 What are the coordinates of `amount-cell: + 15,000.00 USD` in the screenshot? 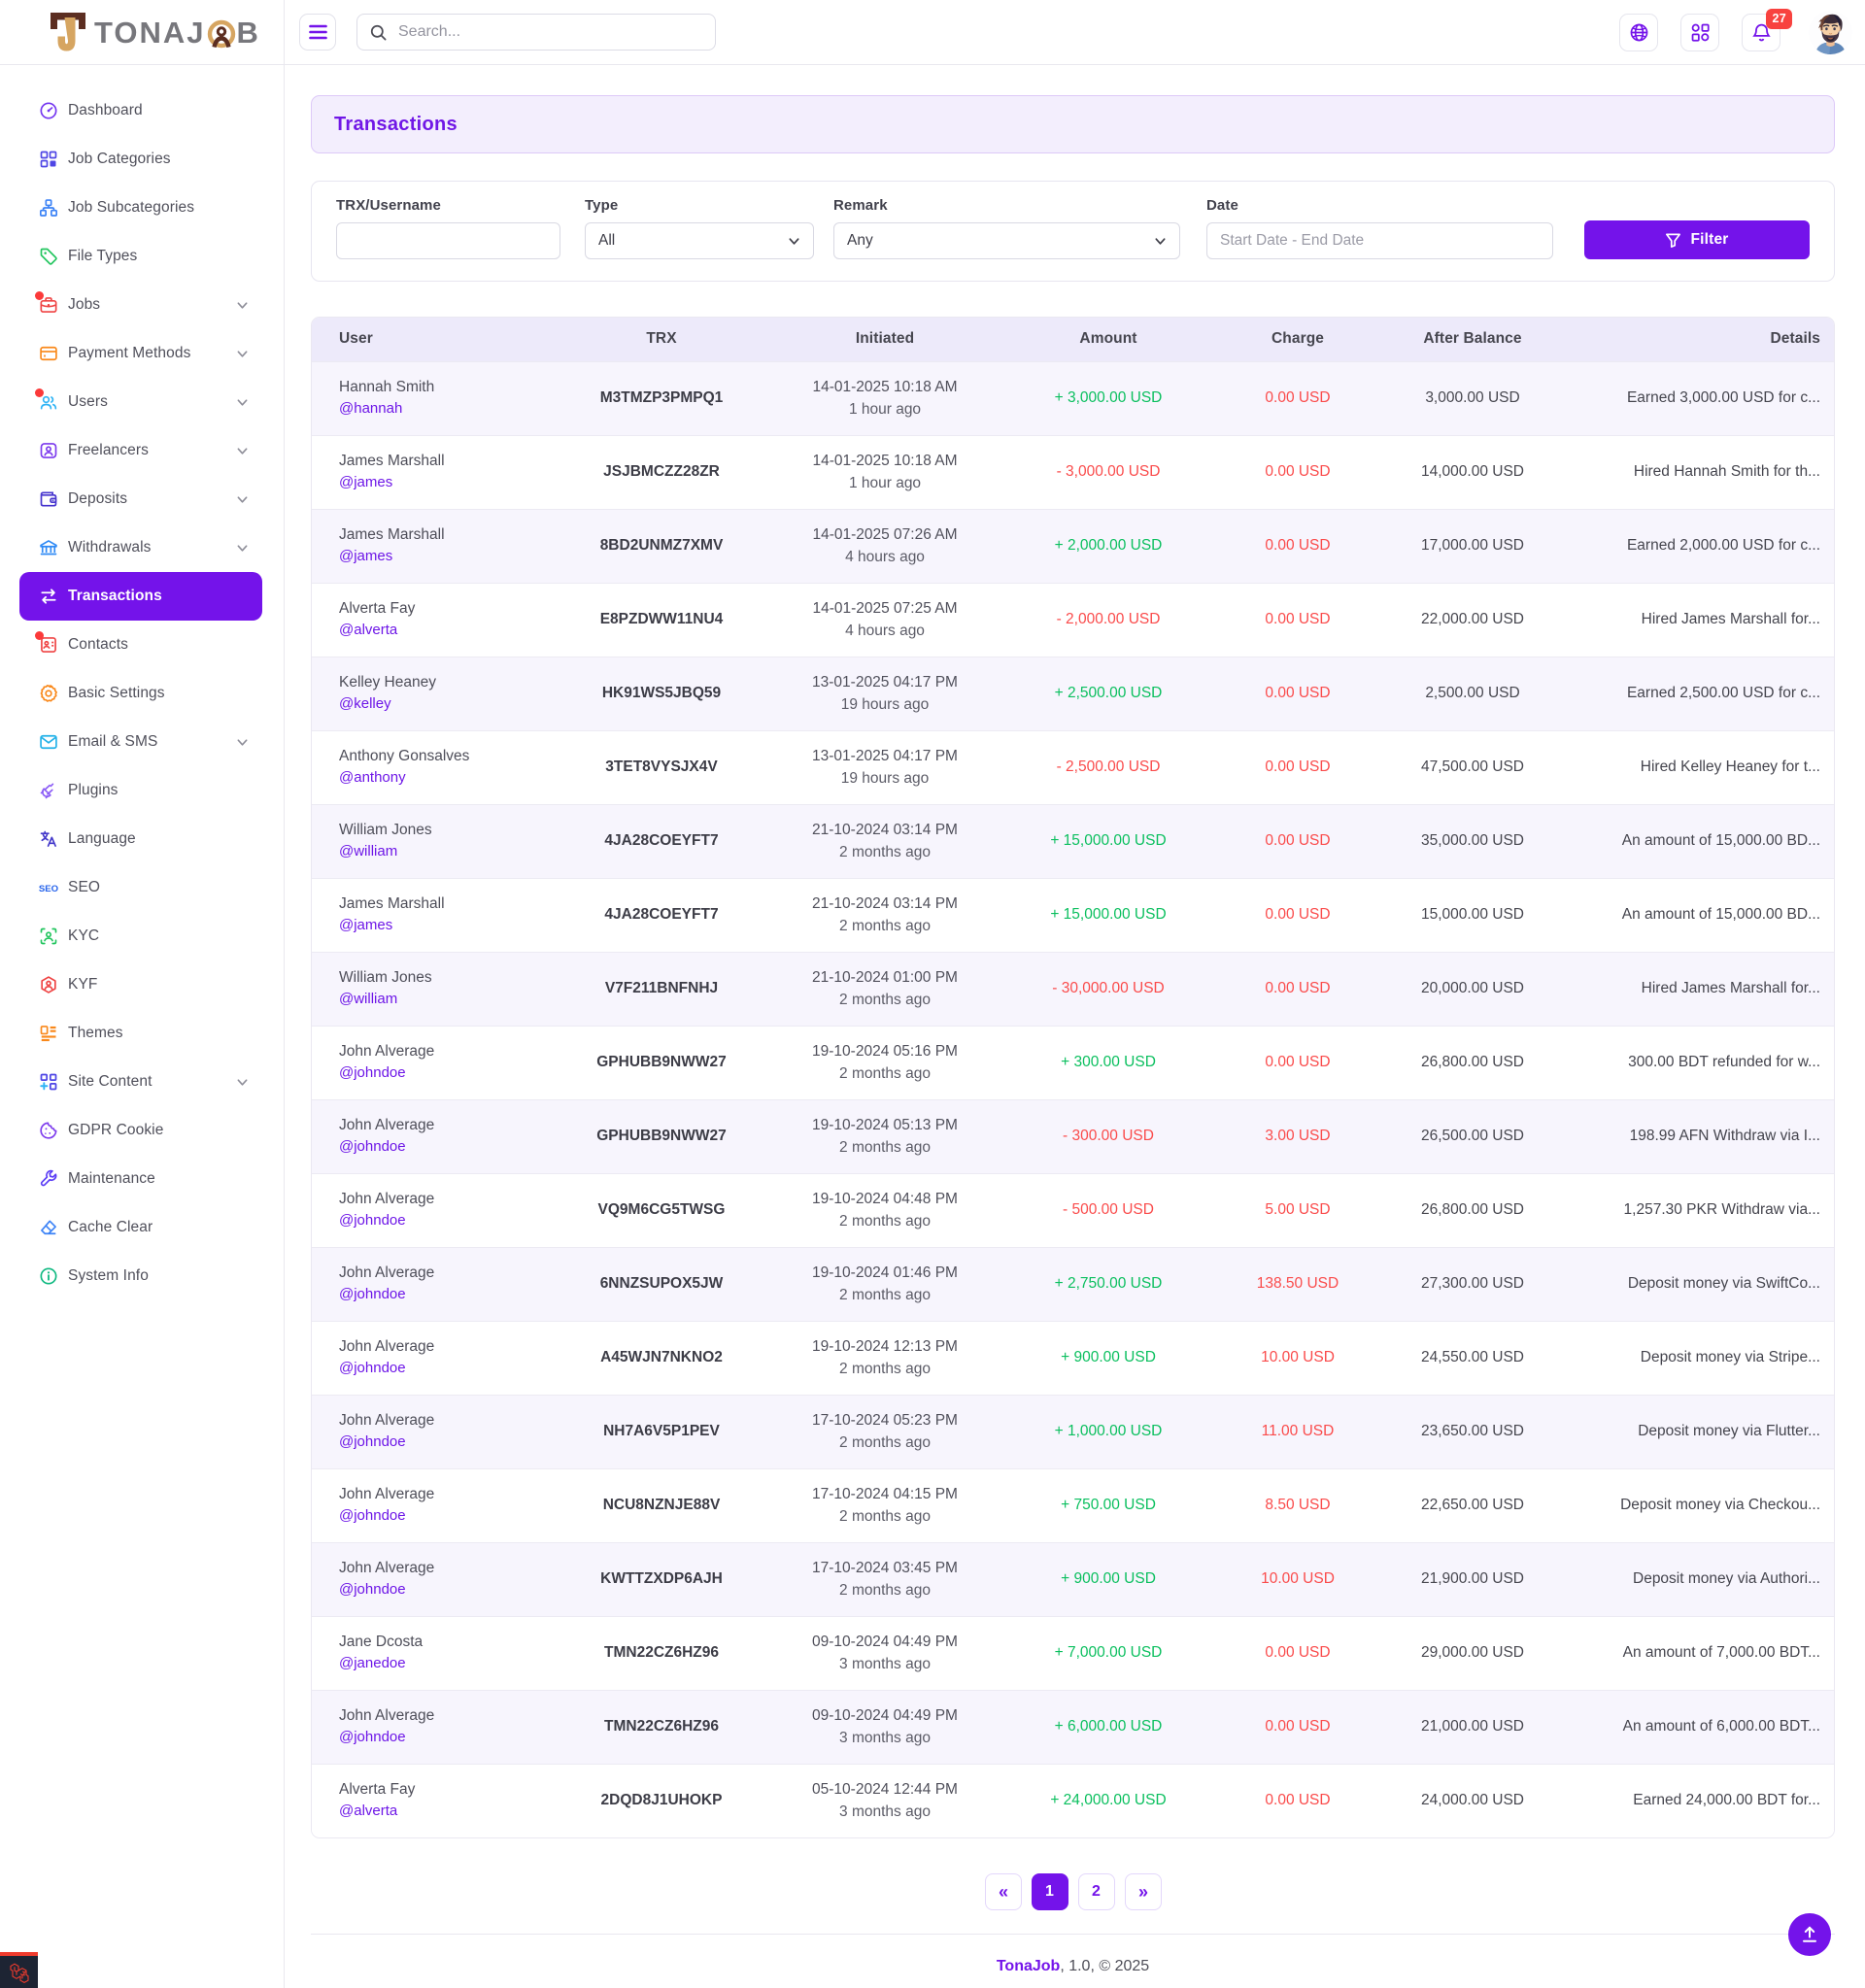 It's located at (1108, 914).